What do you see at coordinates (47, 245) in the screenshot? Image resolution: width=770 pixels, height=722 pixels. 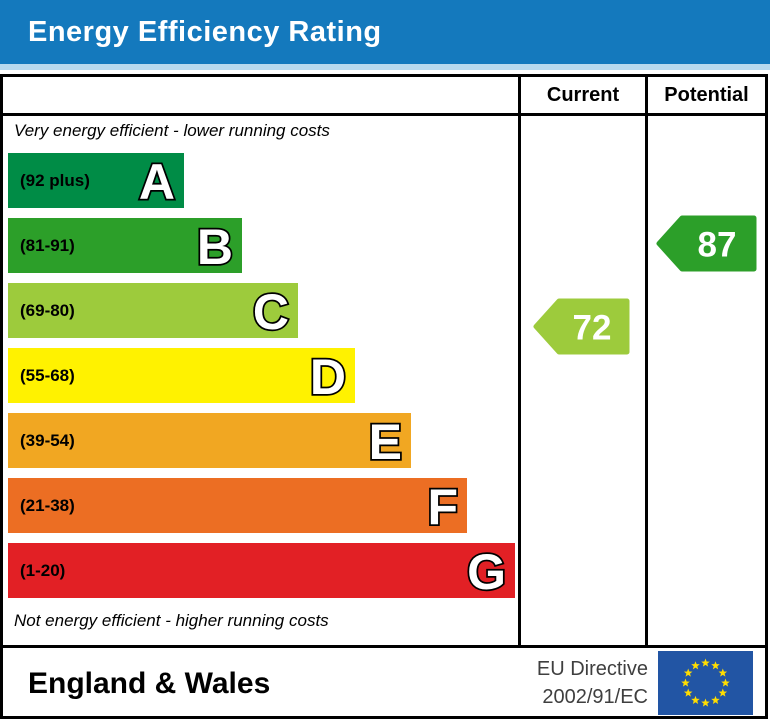 I see `band-range-label: (81-91)` at bounding box center [47, 245].